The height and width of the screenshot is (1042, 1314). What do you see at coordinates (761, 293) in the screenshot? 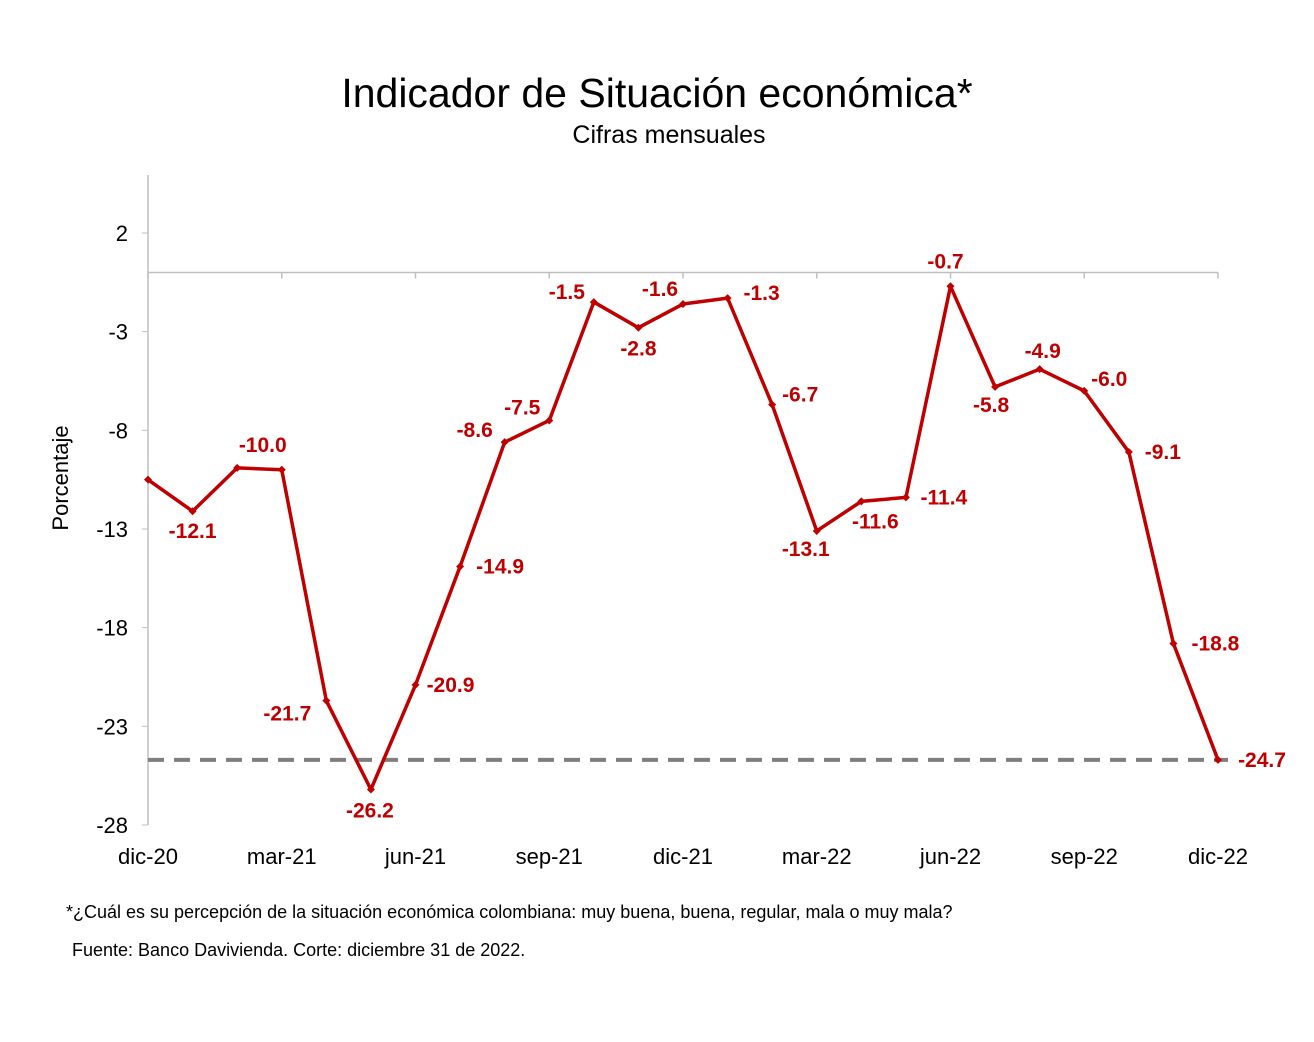
I see `data-label: -1.3` at bounding box center [761, 293].